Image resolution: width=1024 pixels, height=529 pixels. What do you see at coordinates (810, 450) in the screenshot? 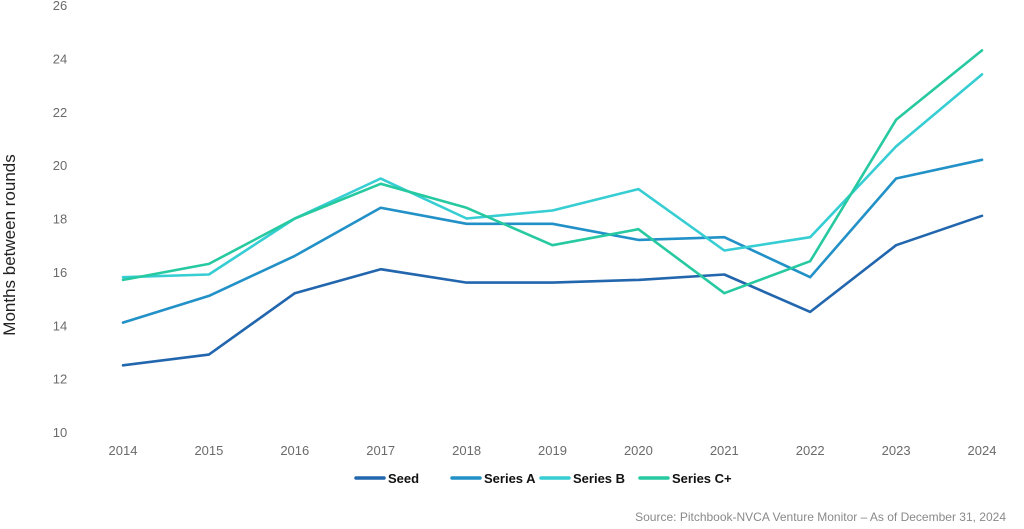
I see `x-tick-label: 2022` at bounding box center [810, 450].